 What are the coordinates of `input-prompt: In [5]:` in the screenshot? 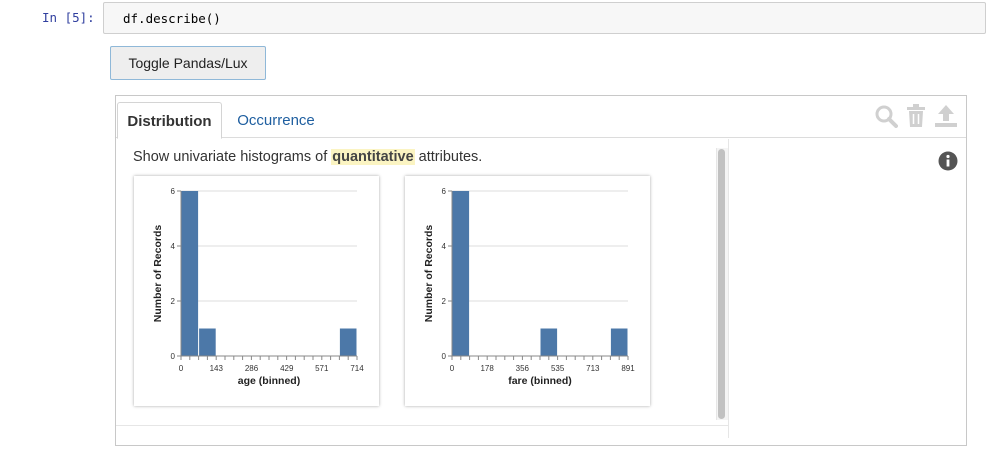 It's located at (68, 17).